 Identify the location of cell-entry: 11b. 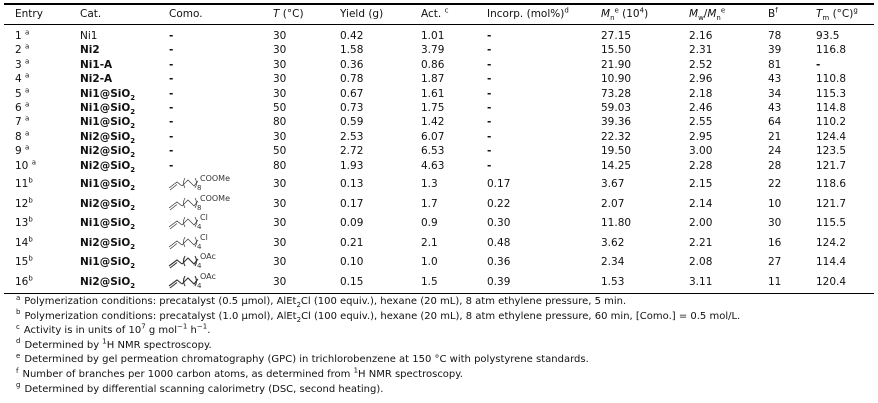
(24, 183).